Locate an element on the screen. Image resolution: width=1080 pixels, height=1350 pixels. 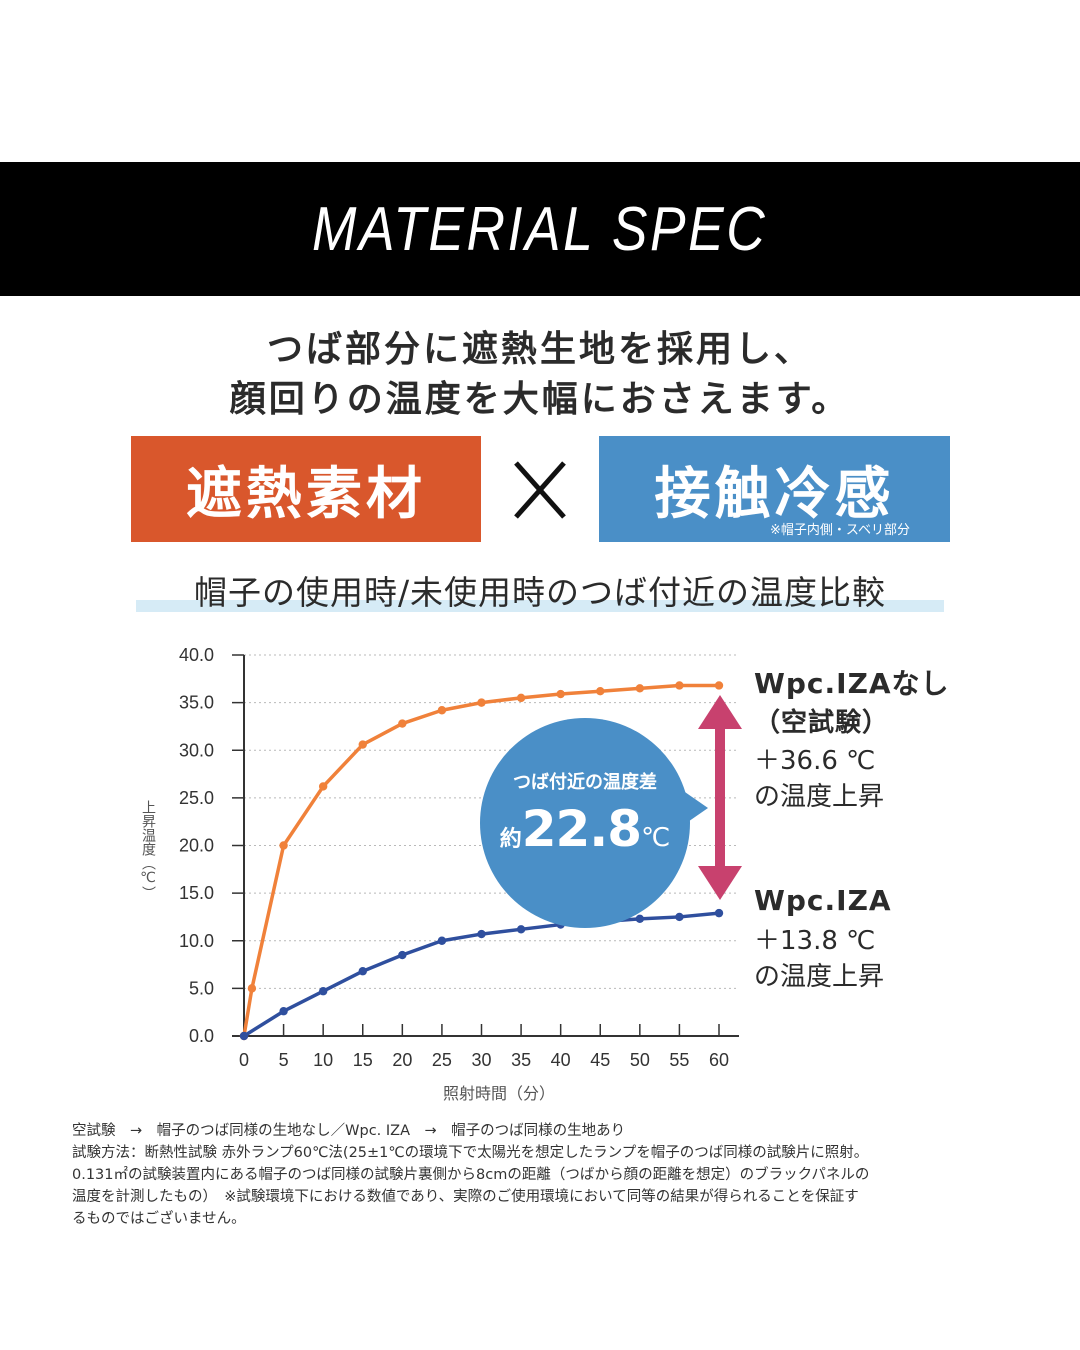
bubble-tail is located at coordinates (695, 808).